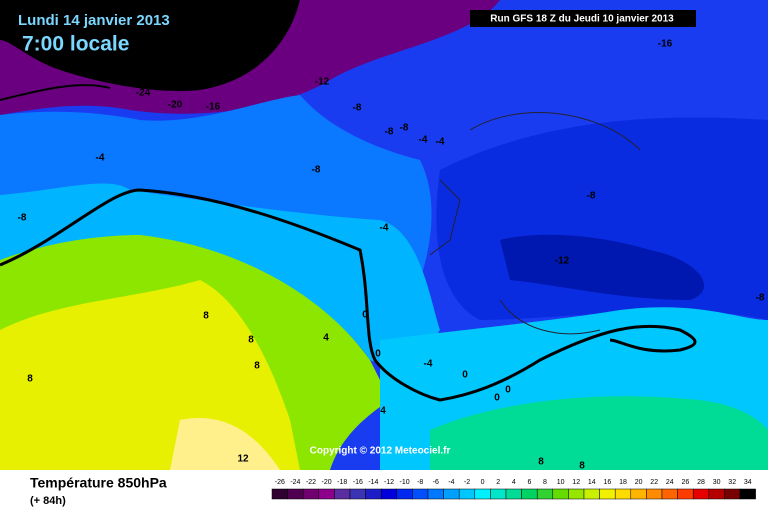 This screenshot has width=768, height=517. Describe the element at coordinates (717, 482) in the screenshot. I see `legend-tick-label: 30` at that location.